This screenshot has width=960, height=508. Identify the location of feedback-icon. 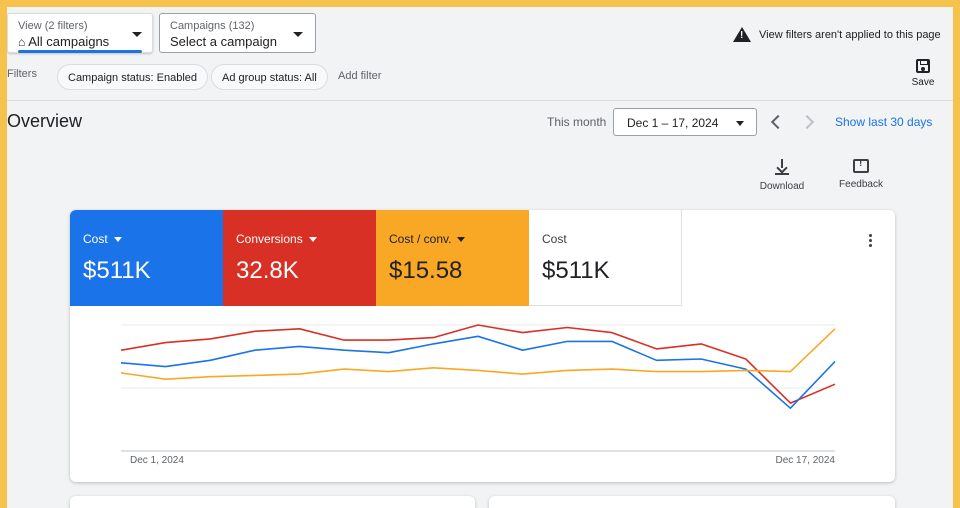
(861, 165).